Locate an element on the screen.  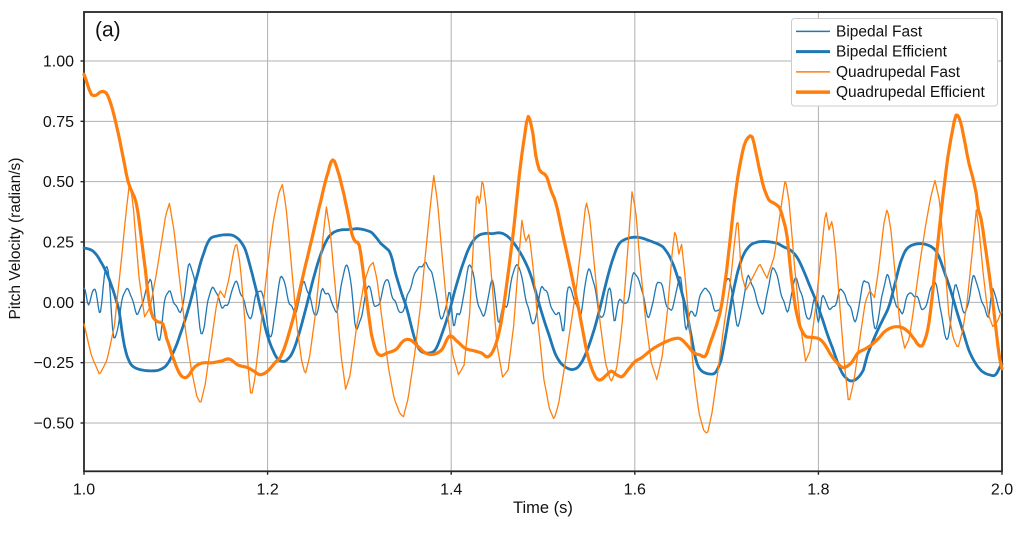
svg-text: 0.00 is located at coordinates (58, 303).